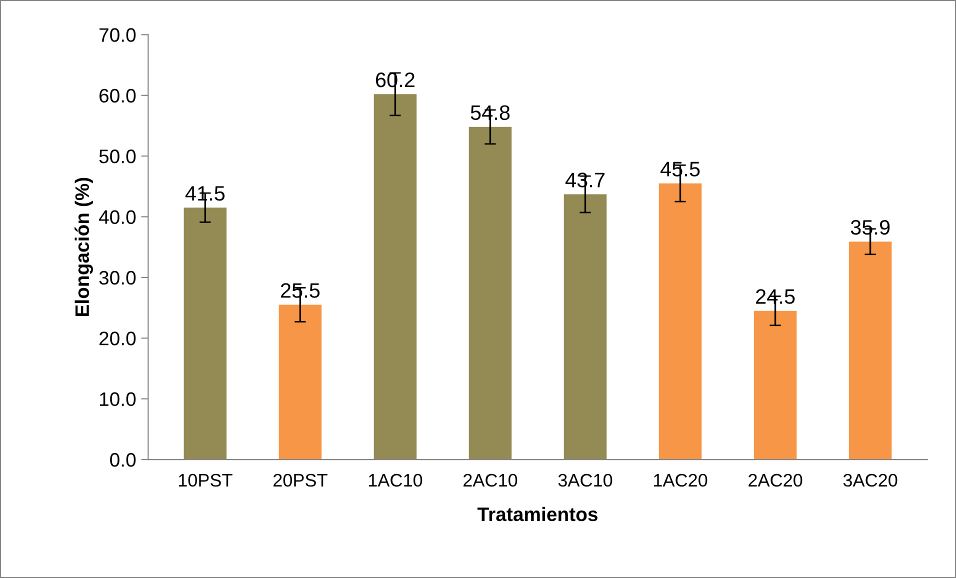  What do you see at coordinates (123, 459) in the screenshot?
I see `y-tick-label: 0.0` at bounding box center [123, 459].